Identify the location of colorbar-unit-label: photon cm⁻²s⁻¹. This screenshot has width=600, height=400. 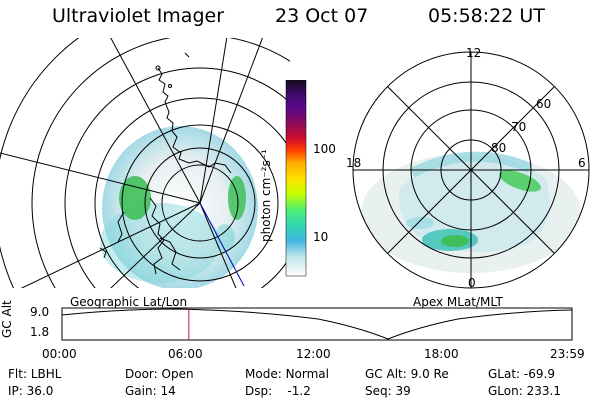
(266, 195).